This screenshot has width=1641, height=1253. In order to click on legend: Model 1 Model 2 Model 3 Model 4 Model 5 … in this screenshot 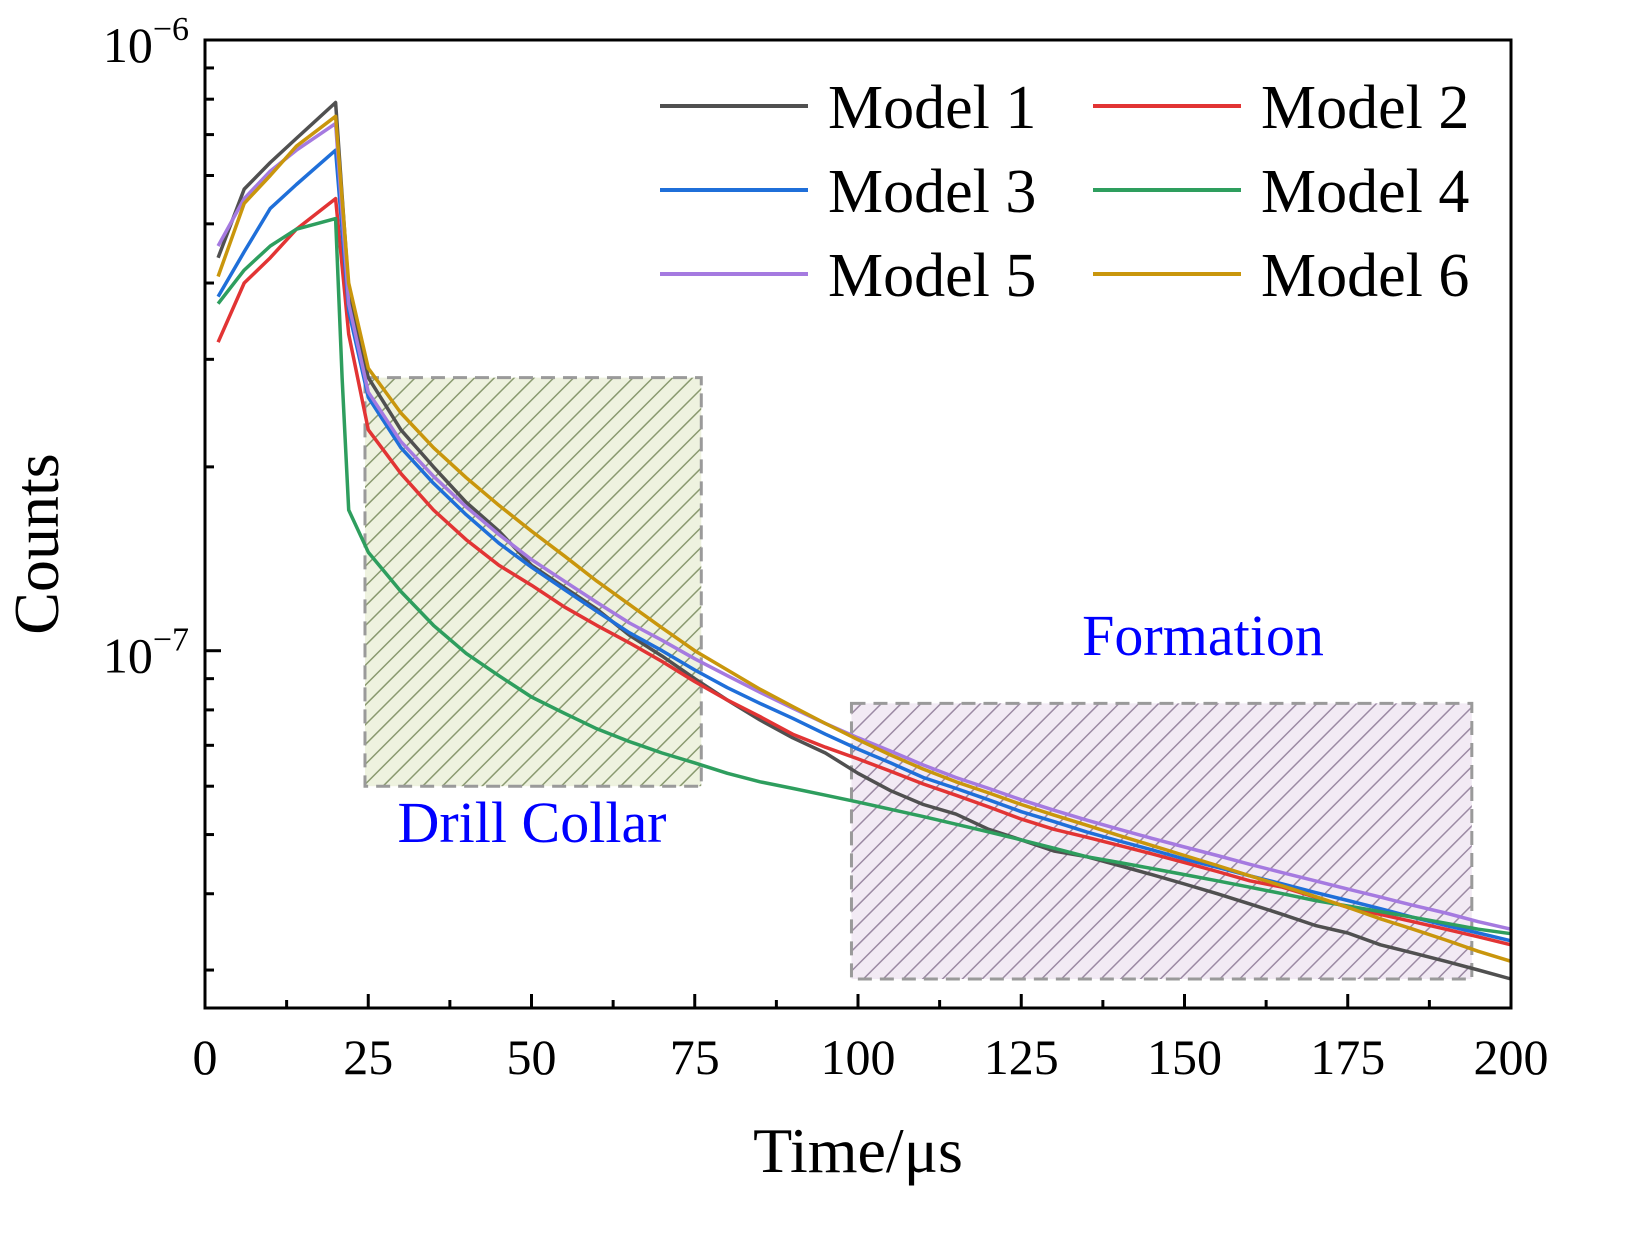, I will do `click(1064, 192)`.